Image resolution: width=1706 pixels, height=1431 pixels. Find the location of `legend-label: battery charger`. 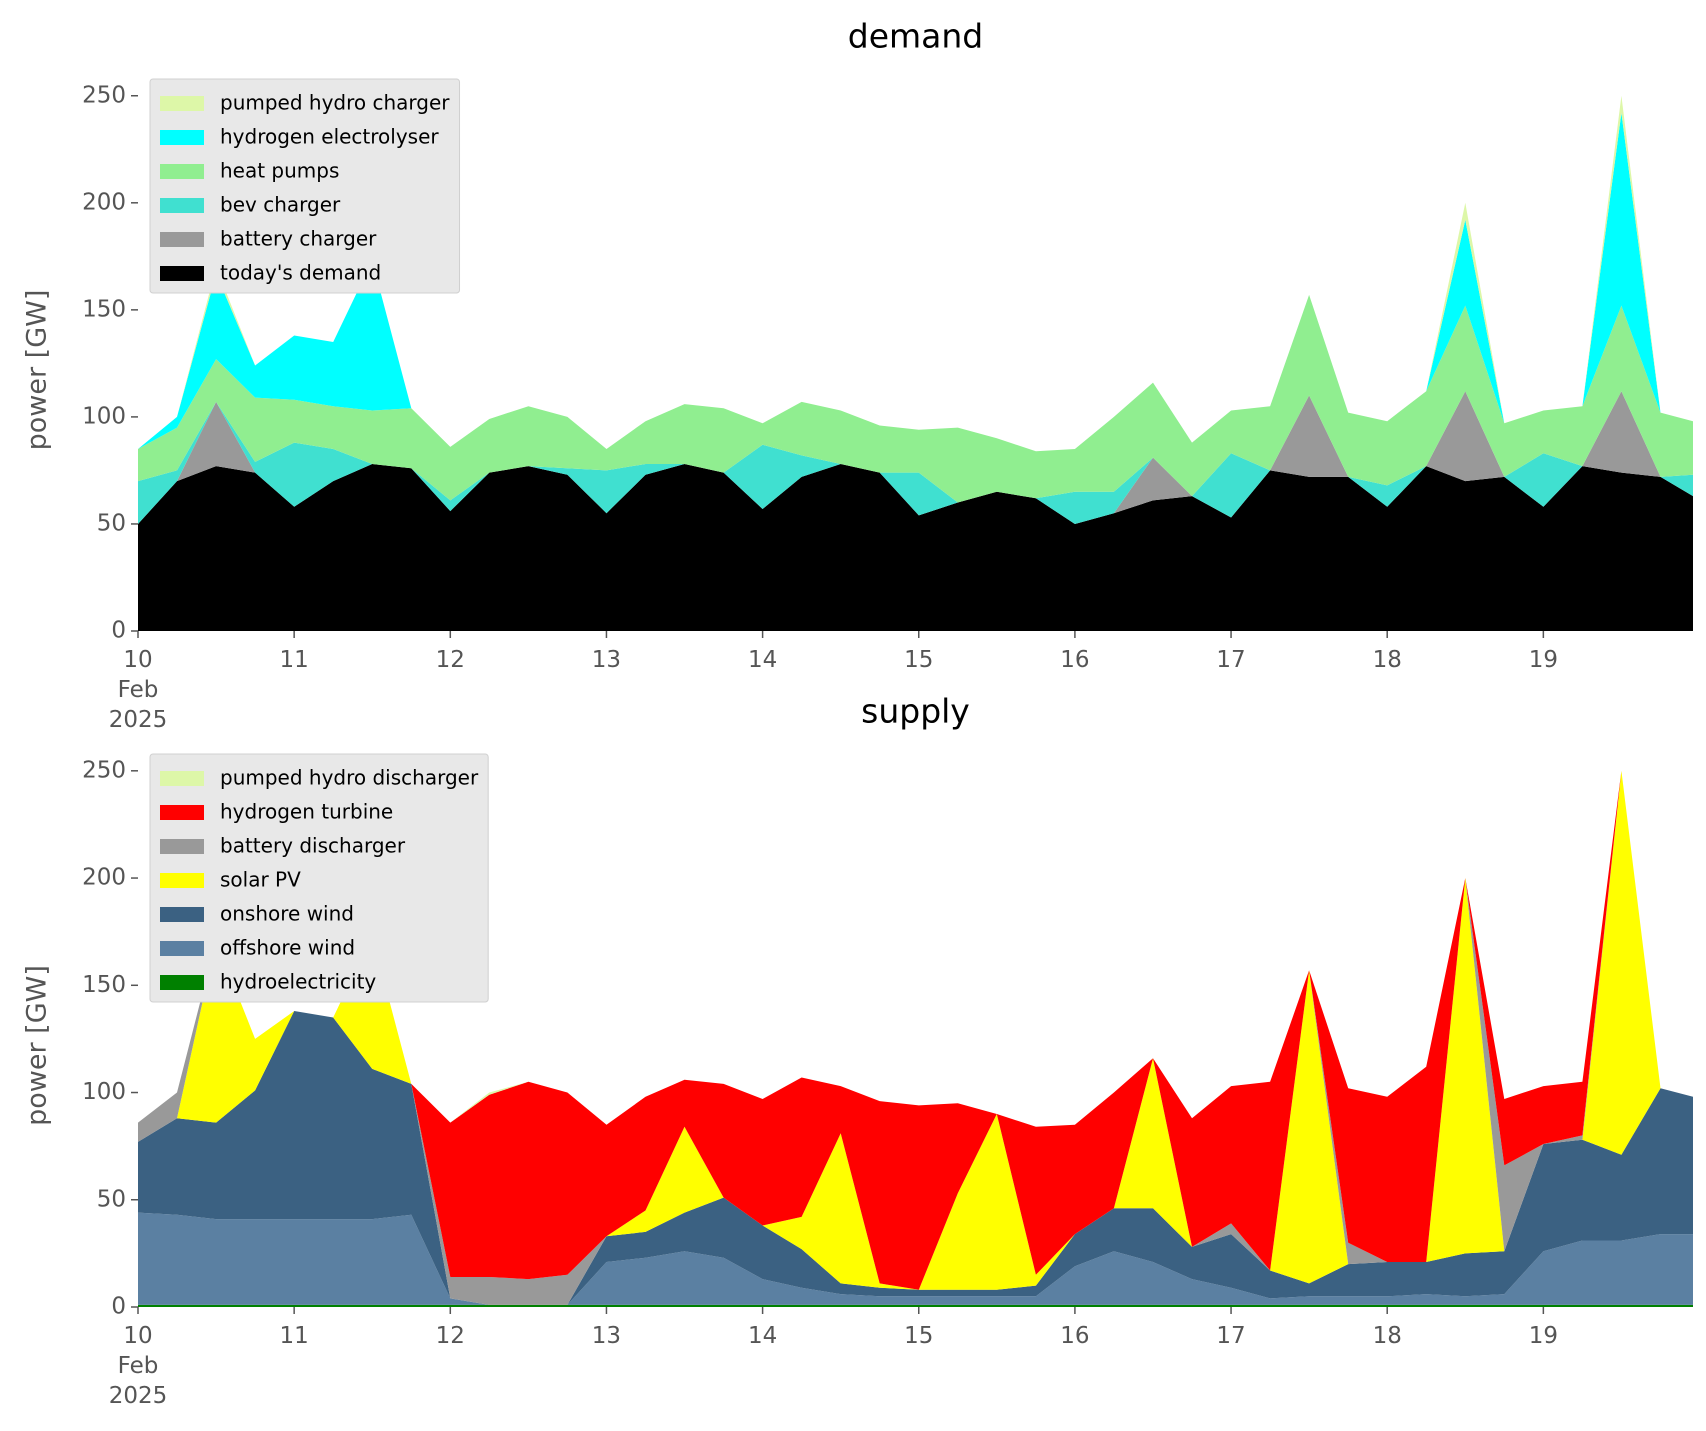

legend-label: battery charger is located at coordinates (298, 239).